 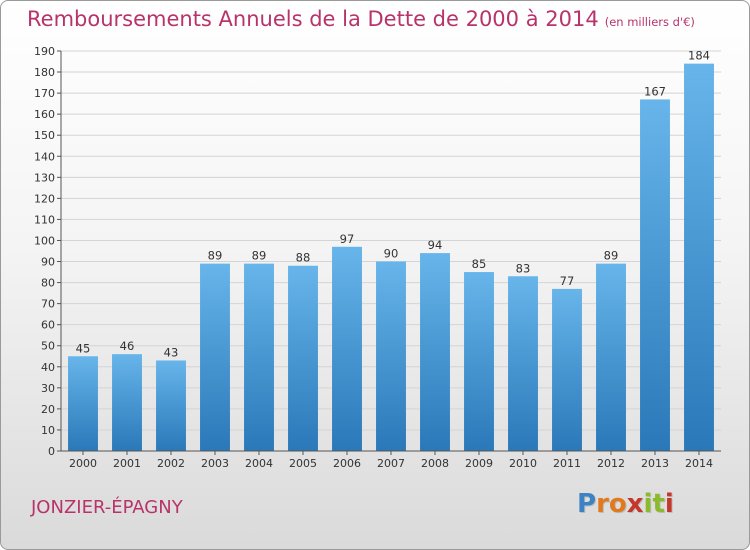 What do you see at coordinates (44, 114) in the screenshot?
I see `y-tick-label: 160` at bounding box center [44, 114].